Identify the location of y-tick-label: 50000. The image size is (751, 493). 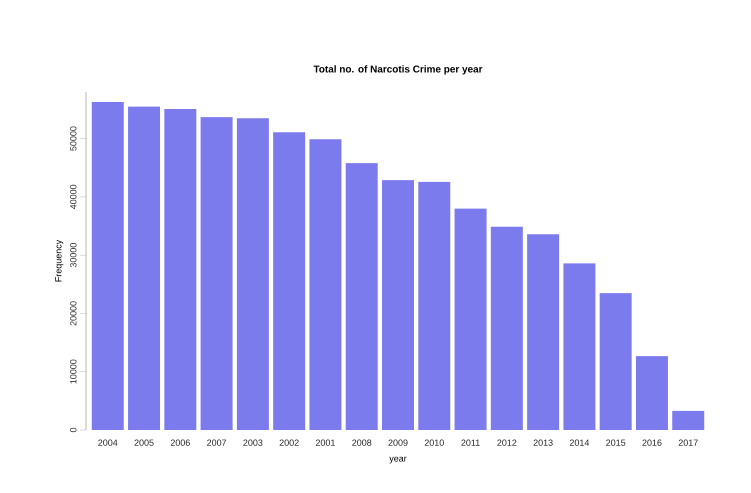
(73, 138).